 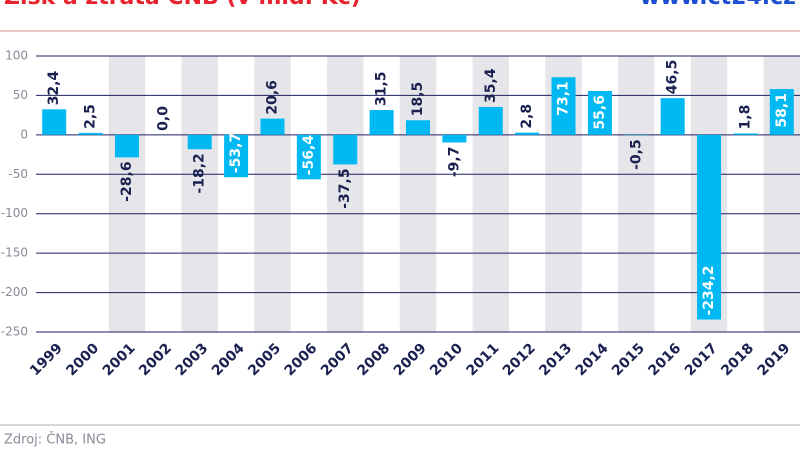 I want to click on value-label: 0,0, so click(x=163, y=118).